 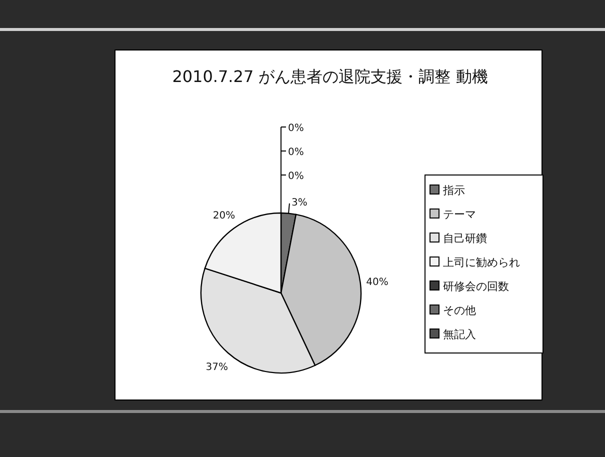 I want to click on legend-label: テーマ, so click(x=459, y=214).